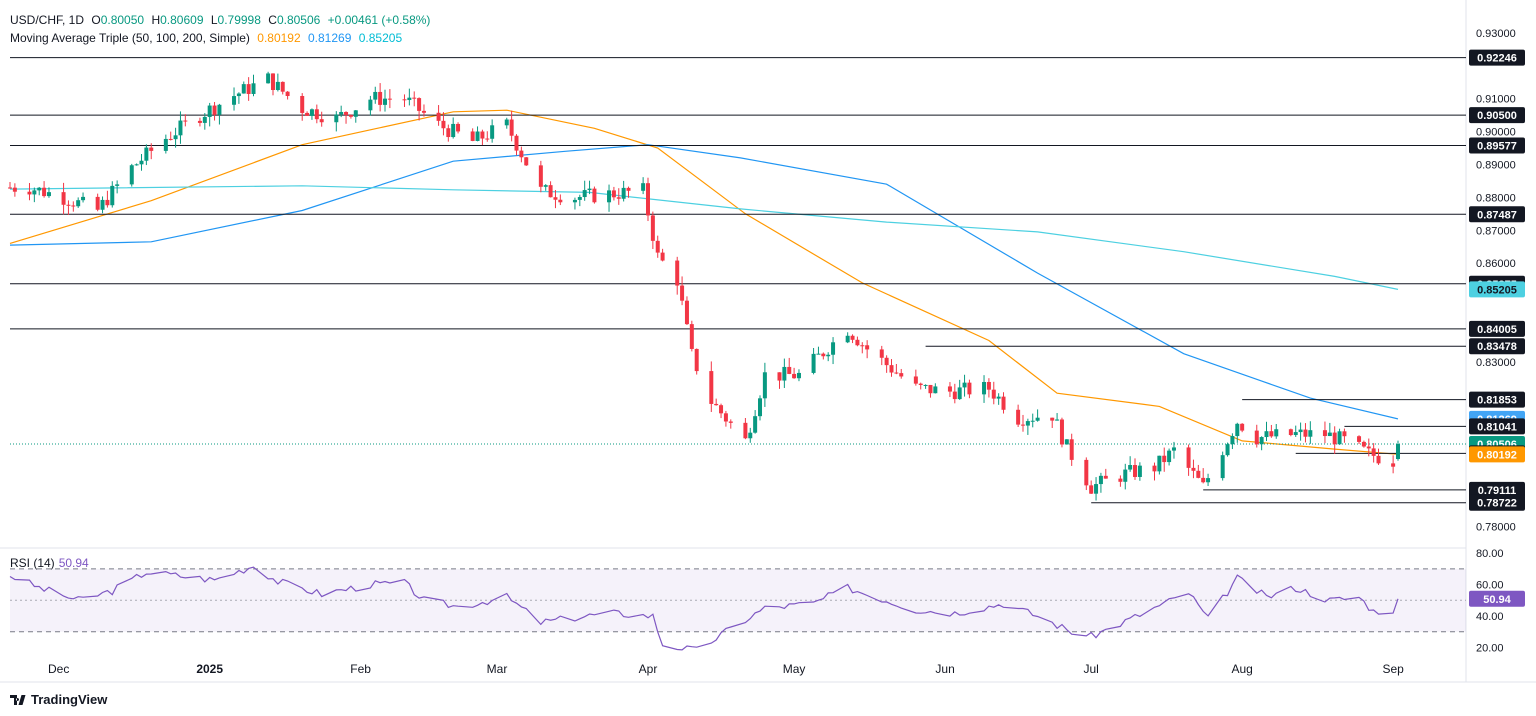  Describe the element at coordinates (58, 699) in the screenshot. I see `tradingview-logo: TradingView` at that location.